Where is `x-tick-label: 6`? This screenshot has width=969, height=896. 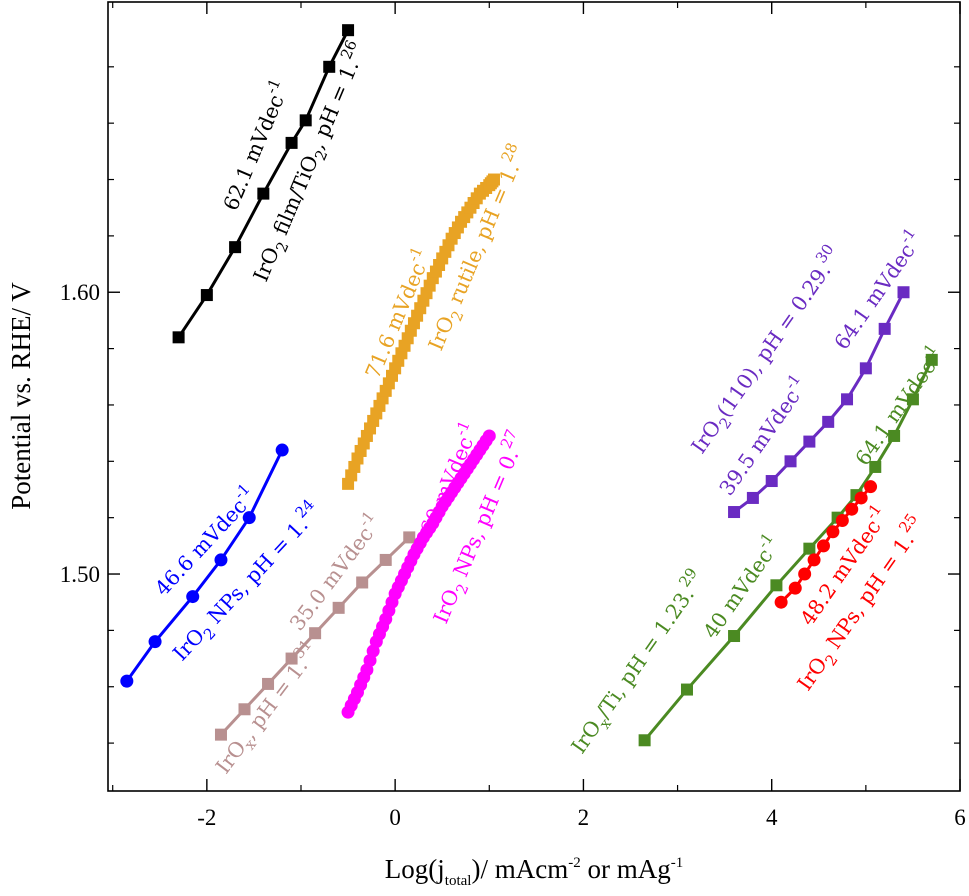
x-tick-label: 6 is located at coordinates (960, 817).